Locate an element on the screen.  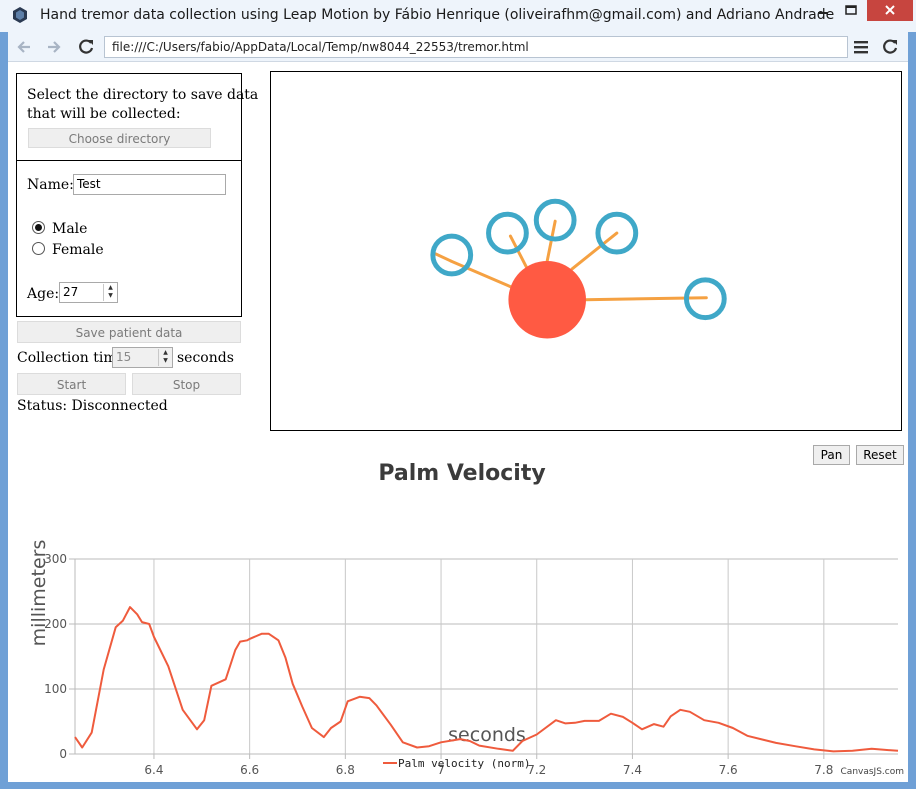
x-tick-label: 7.8 is located at coordinates (823, 770).